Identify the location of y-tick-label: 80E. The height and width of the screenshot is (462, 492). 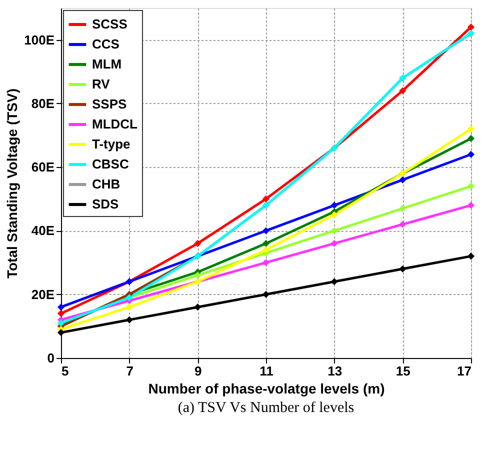
(43, 103).